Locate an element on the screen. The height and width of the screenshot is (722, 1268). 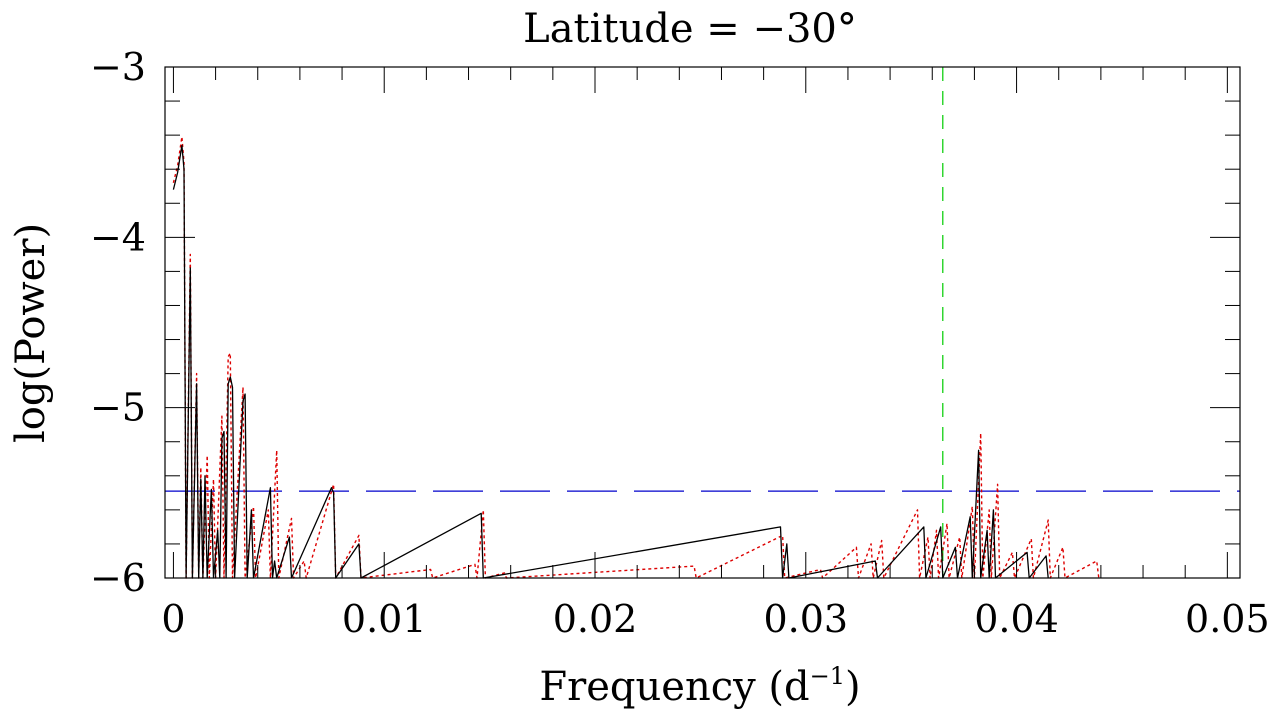
chart-title: Latitude = −30° is located at coordinates (690, 29).